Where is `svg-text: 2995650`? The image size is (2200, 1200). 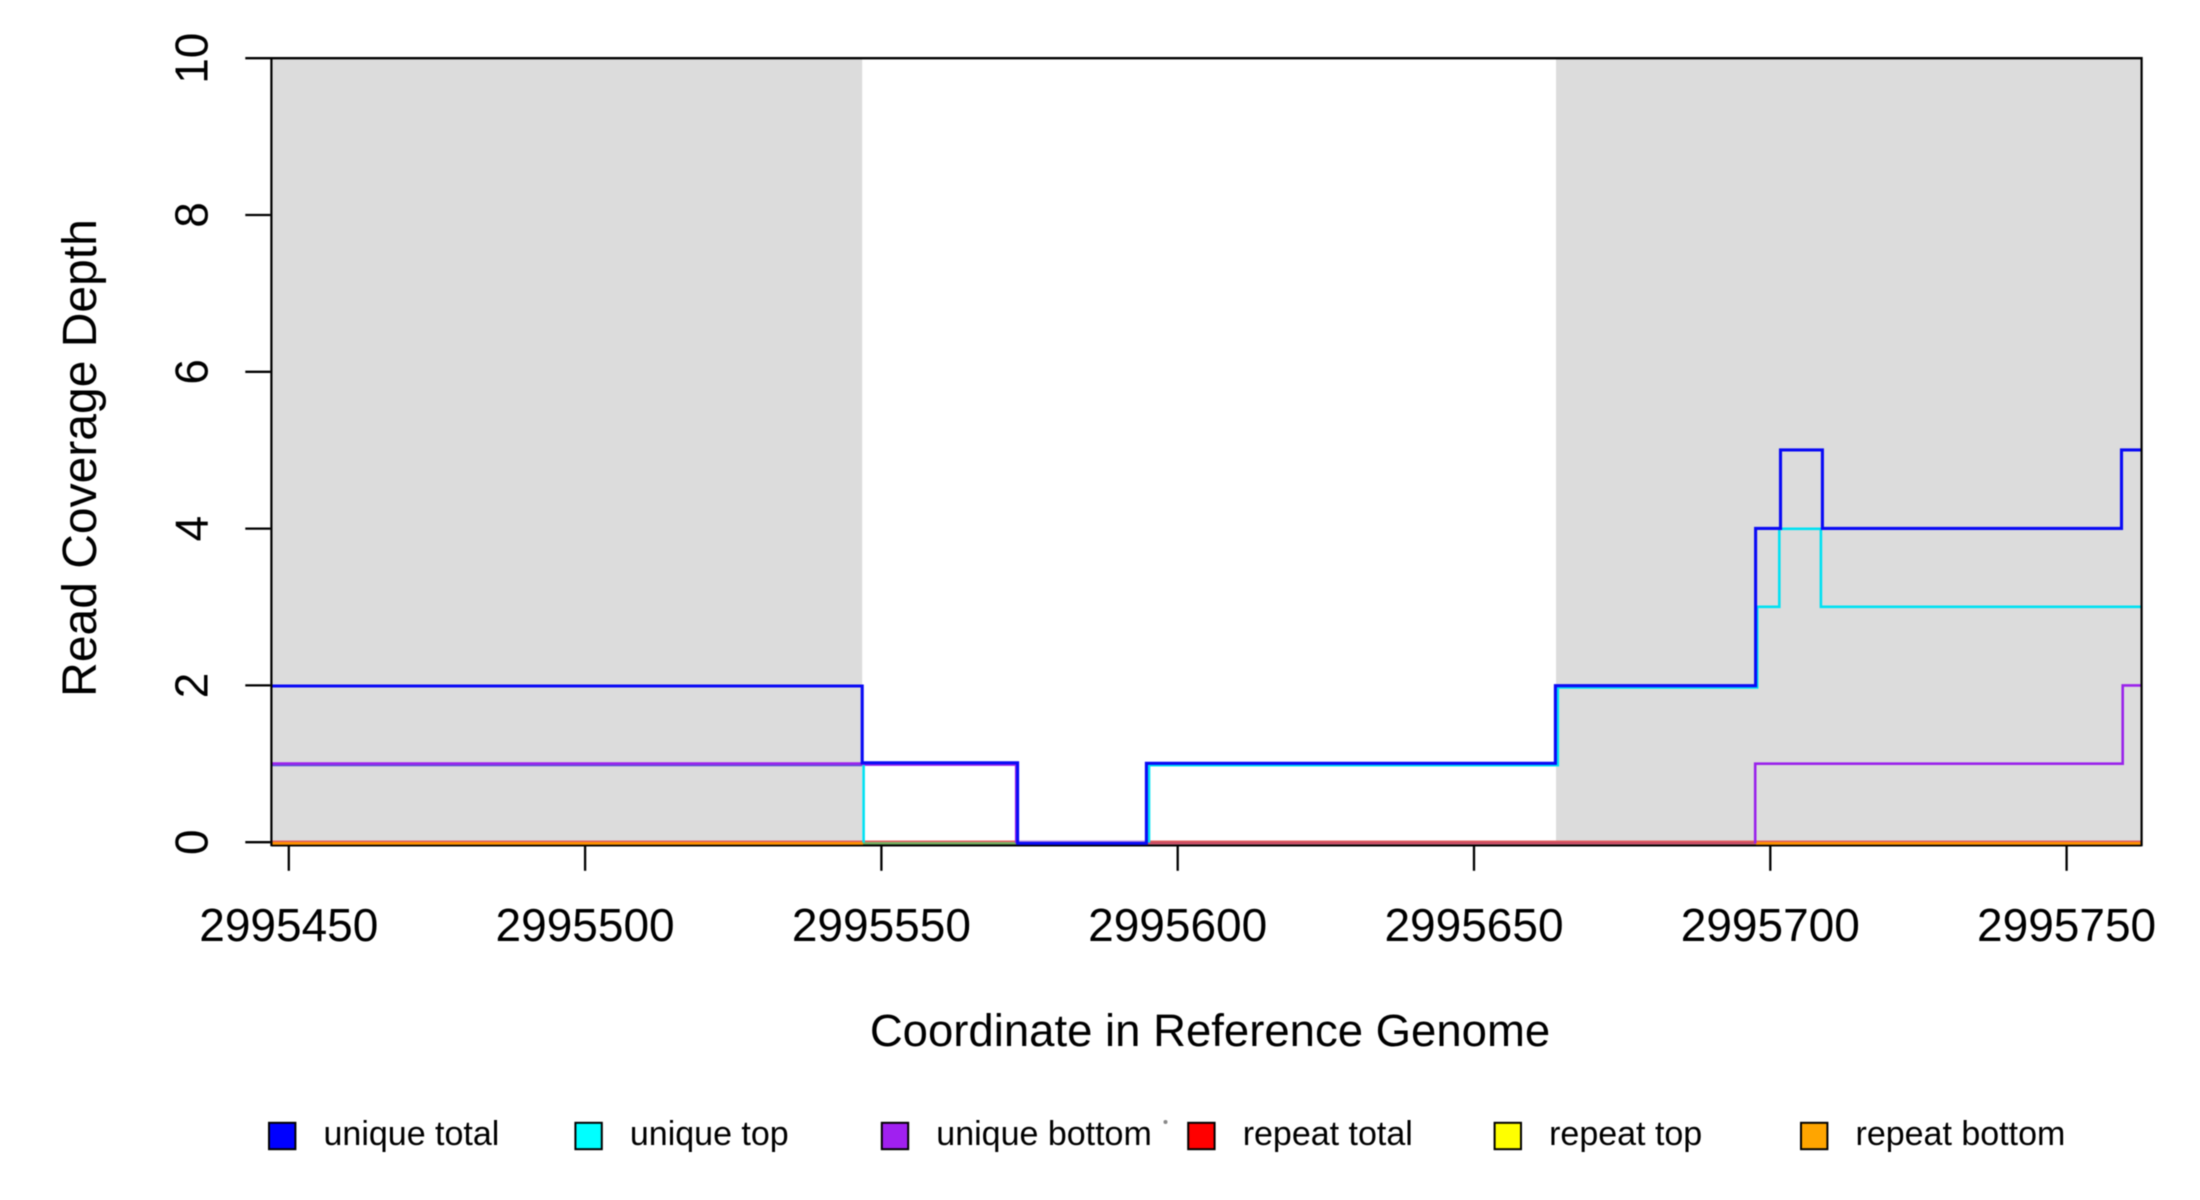
svg-text: 2995650 is located at coordinates (1473, 925).